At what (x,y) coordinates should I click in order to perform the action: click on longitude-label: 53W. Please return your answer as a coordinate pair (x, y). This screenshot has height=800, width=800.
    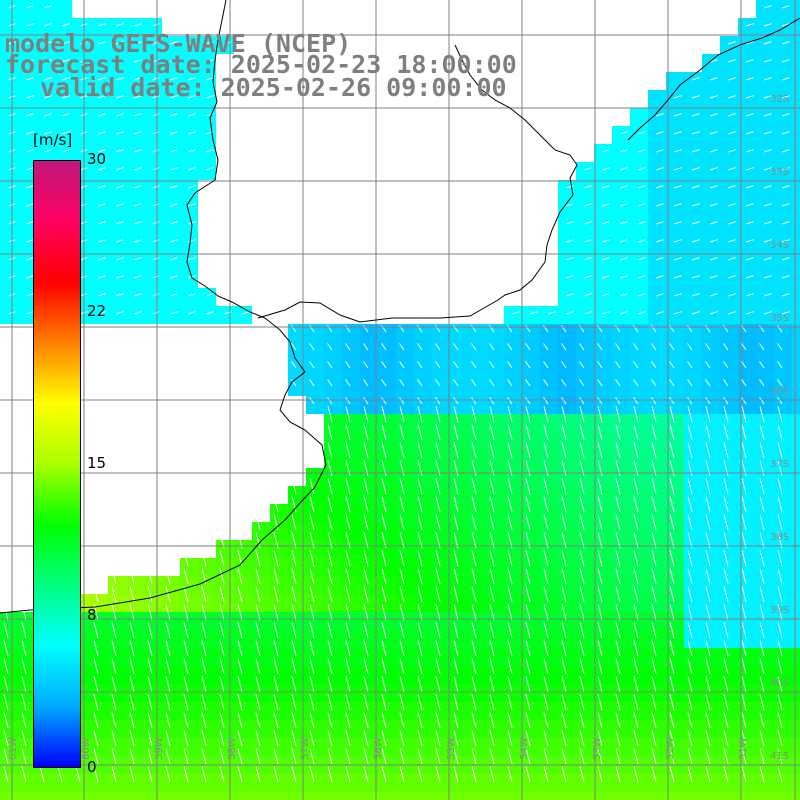
    Looking at the image, I should click on (597, 748).